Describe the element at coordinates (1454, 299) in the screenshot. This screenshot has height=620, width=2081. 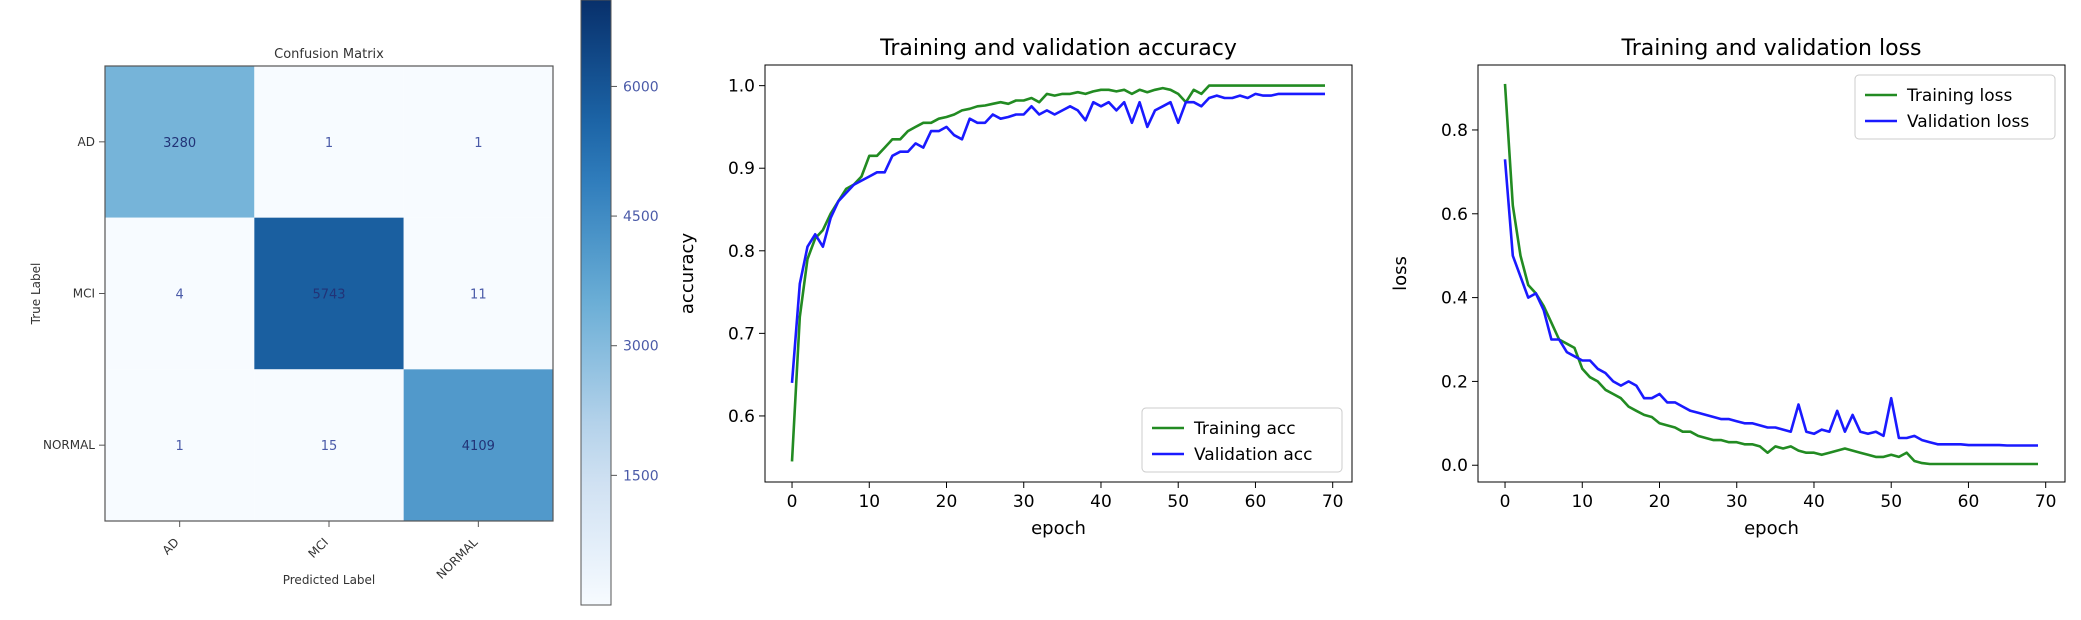
I see `y-tick-label: 0.4` at that location.